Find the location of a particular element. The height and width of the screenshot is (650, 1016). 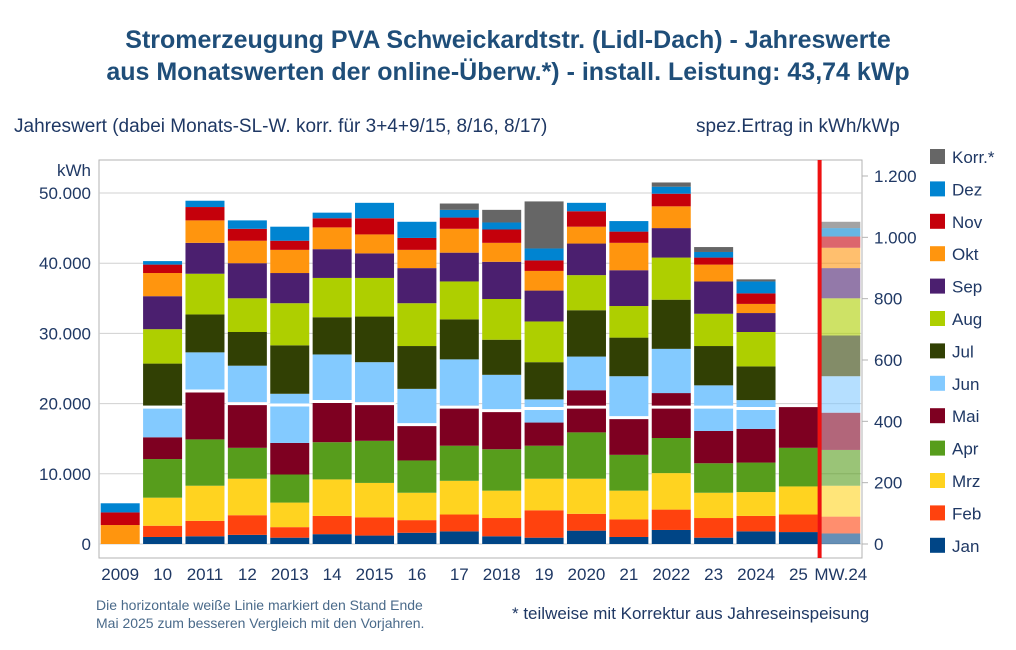

bar-segment-Okt-2018 is located at coordinates (502, 252).